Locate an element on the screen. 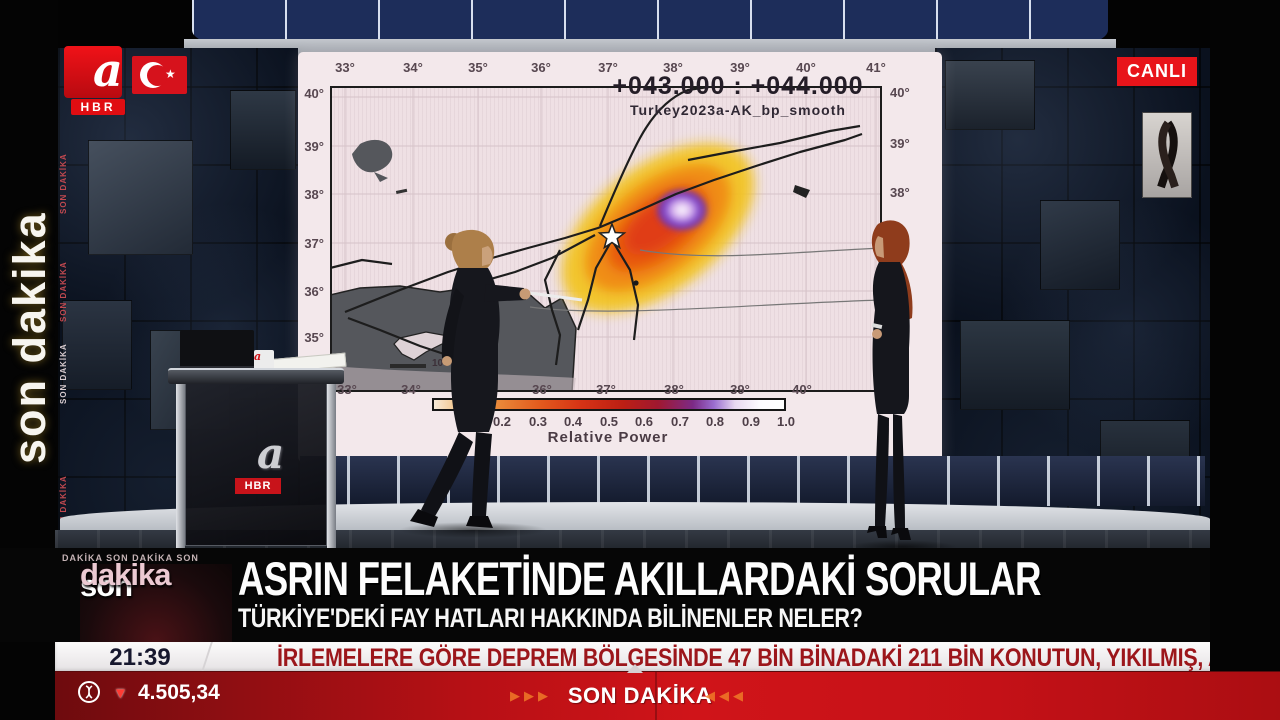 The height and width of the screenshot is (720, 1280). map-subtitle: Turkey2023a-AK_bp_smooth is located at coordinates (738, 110).